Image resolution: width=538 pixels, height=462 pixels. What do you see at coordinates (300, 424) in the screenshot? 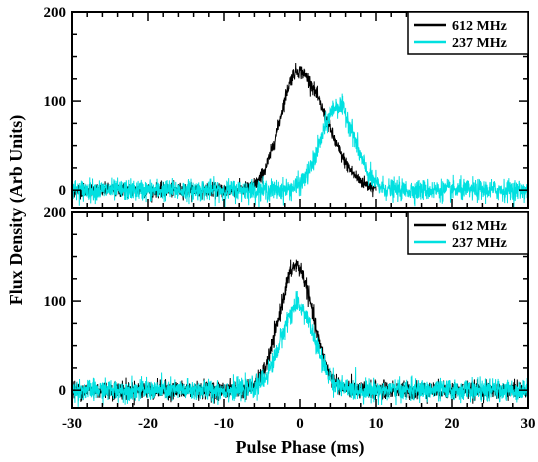
I see `x-tick-label: 0` at bounding box center [300, 424].